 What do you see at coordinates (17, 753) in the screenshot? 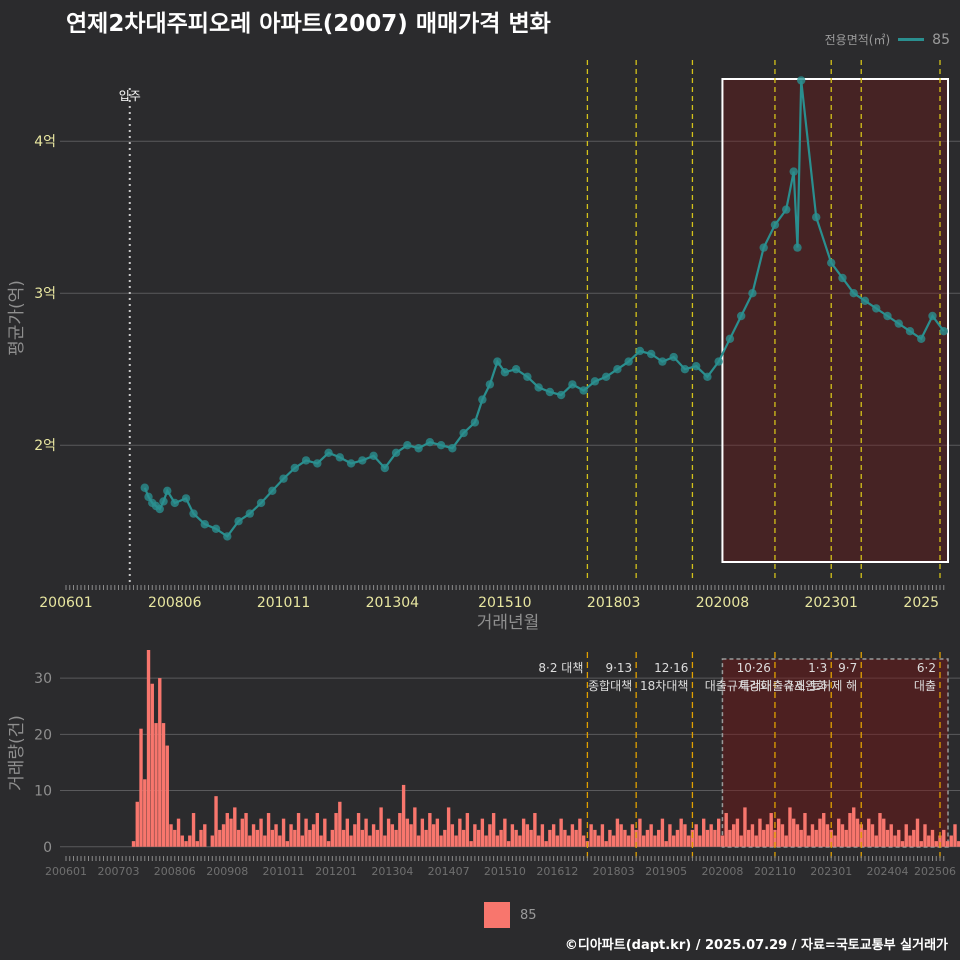
I see `volume-y-axis-title: 거래량(건)` at bounding box center [17, 753].